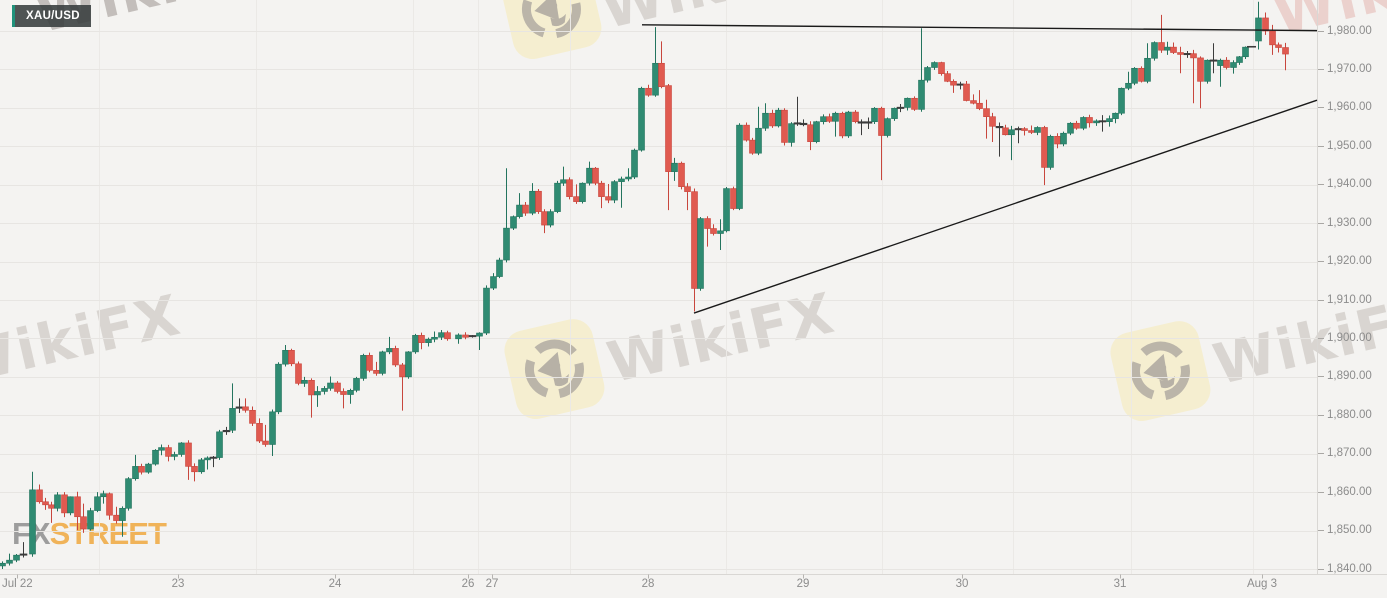 This screenshot has height=598, width=1387. What do you see at coordinates (979, 28) in the screenshot?
I see `trendline-resistance` at bounding box center [979, 28].